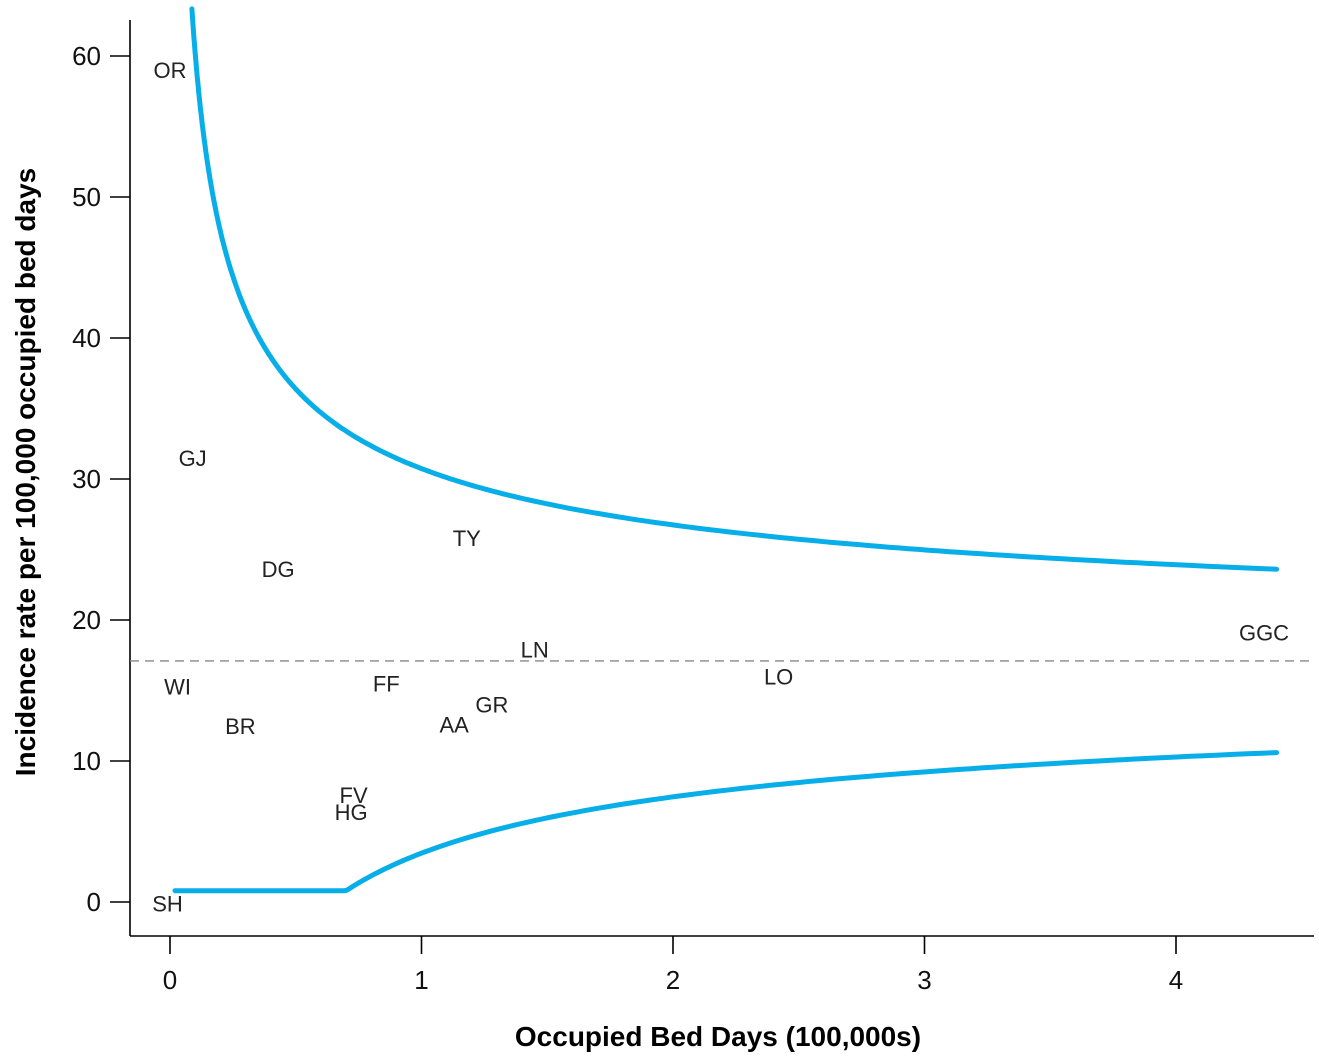  What do you see at coordinates (386, 683) in the screenshot?
I see `point-label-ff: FF` at bounding box center [386, 683].